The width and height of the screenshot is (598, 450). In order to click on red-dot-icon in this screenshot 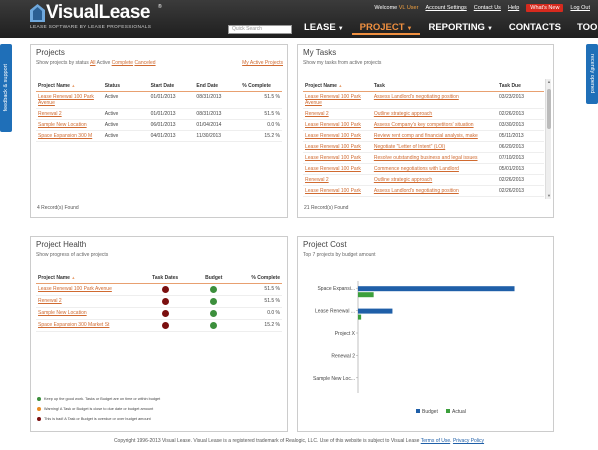, I will do `click(39, 419)`.